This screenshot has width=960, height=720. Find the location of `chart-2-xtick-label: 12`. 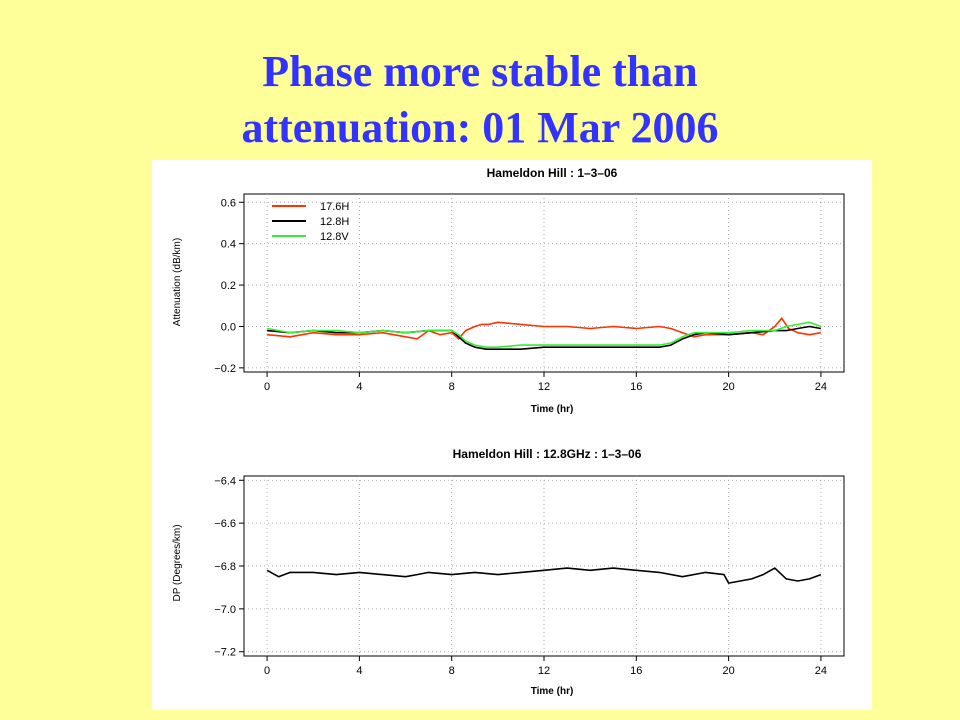

chart-2-xtick-label: 12 is located at coordinates (544, 671).